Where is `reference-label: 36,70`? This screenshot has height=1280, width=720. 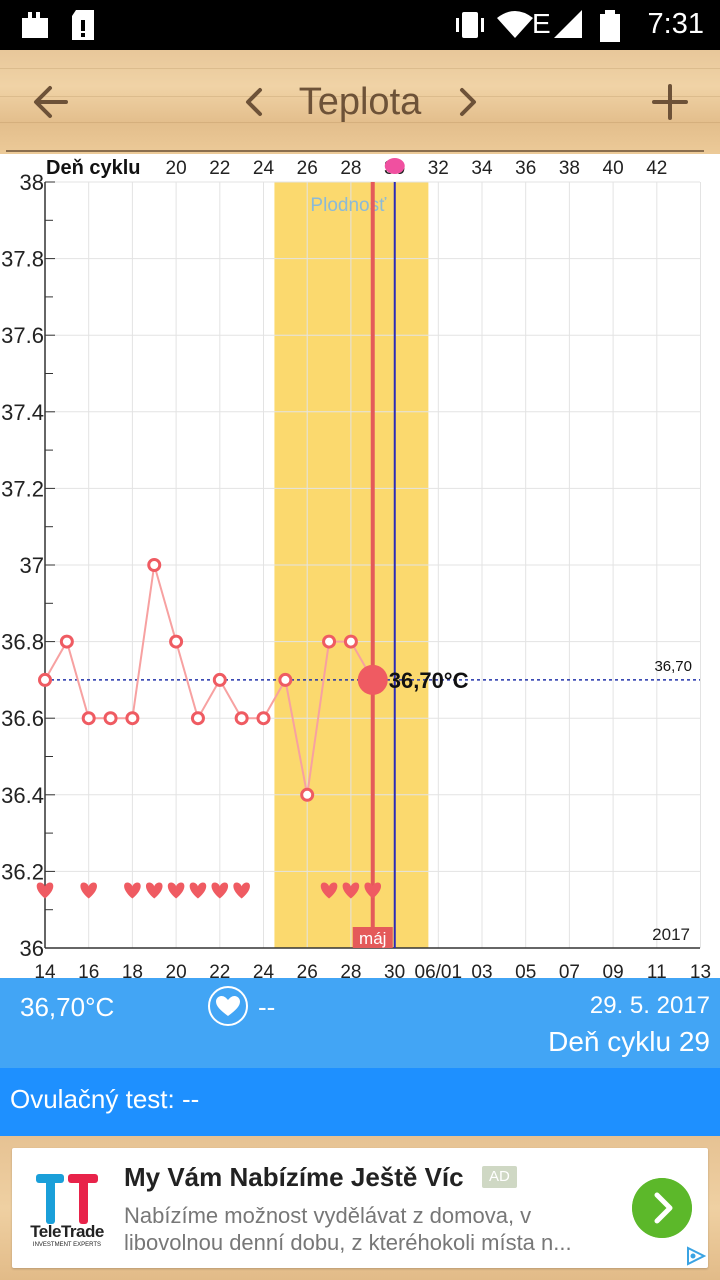 reference-label: 36,70 is located at coordinates (673, 666).